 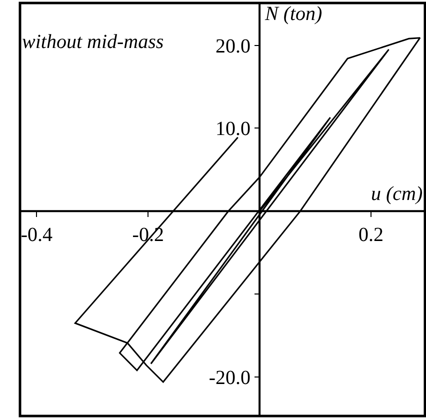 I want to click on y-tick-label: -20.0, so click(x=229, y=378).